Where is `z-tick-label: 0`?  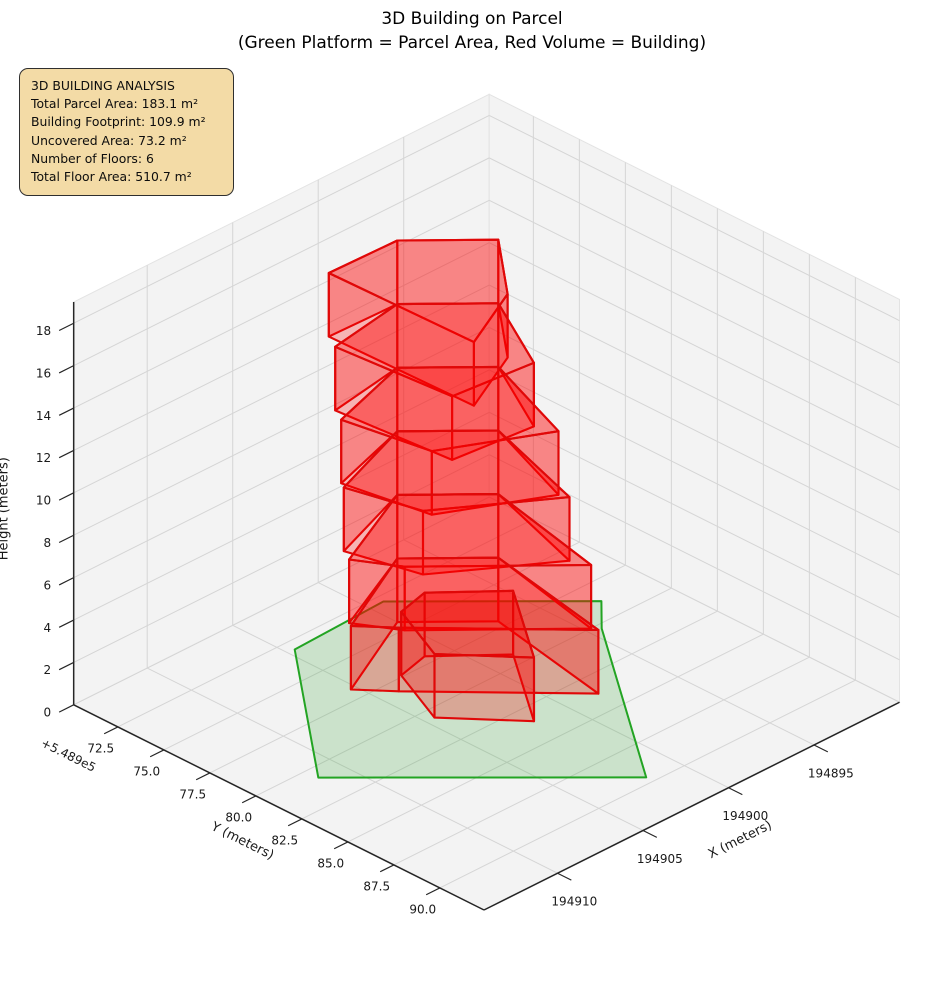
z-tick-label: 0 is located at coordinates (48, 713).